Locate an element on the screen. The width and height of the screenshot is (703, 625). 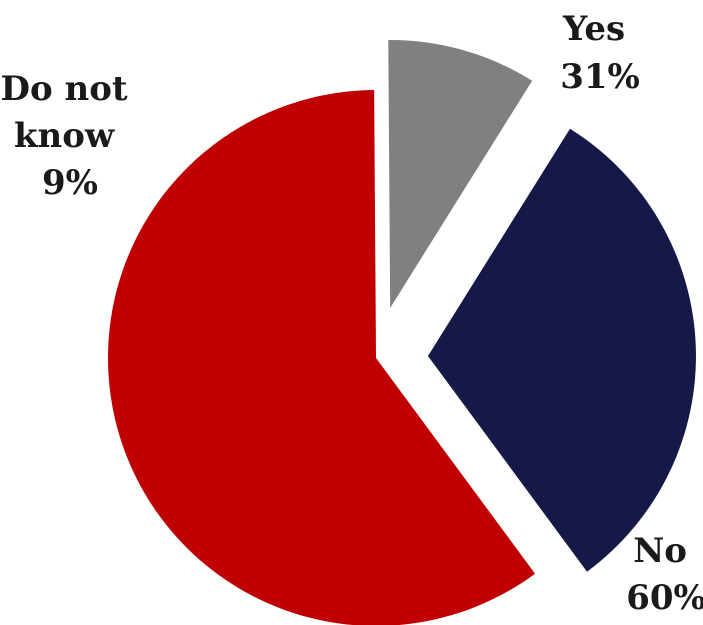
slice-label-no: No 60% is located at coordinates (664, 574).